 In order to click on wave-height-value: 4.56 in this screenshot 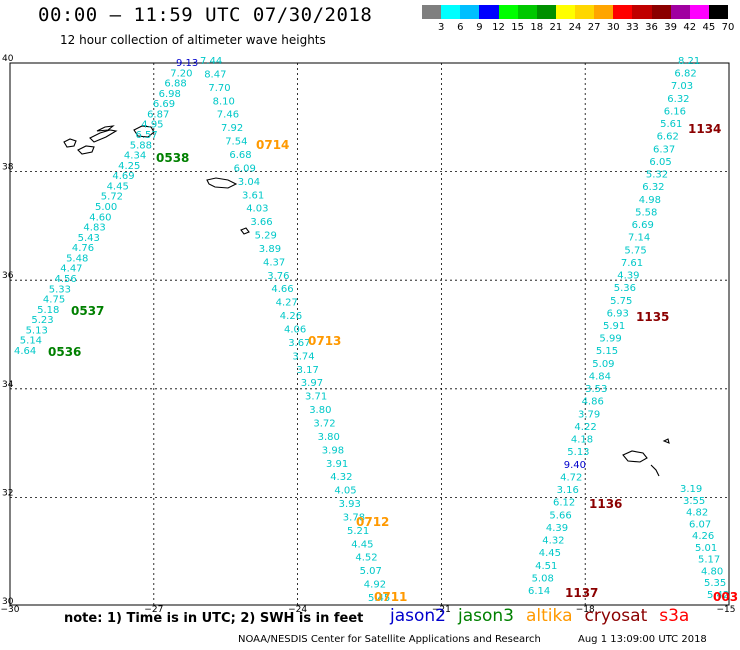, I will do `click(66, 279)`.